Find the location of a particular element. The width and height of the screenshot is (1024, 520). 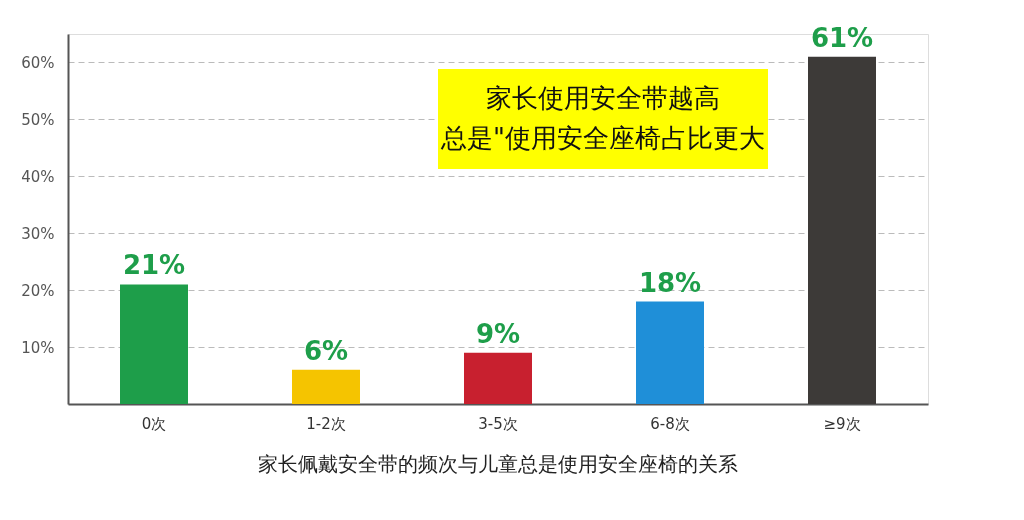

x-tick-label: ≥9次 is located at coordinates (842, 423).